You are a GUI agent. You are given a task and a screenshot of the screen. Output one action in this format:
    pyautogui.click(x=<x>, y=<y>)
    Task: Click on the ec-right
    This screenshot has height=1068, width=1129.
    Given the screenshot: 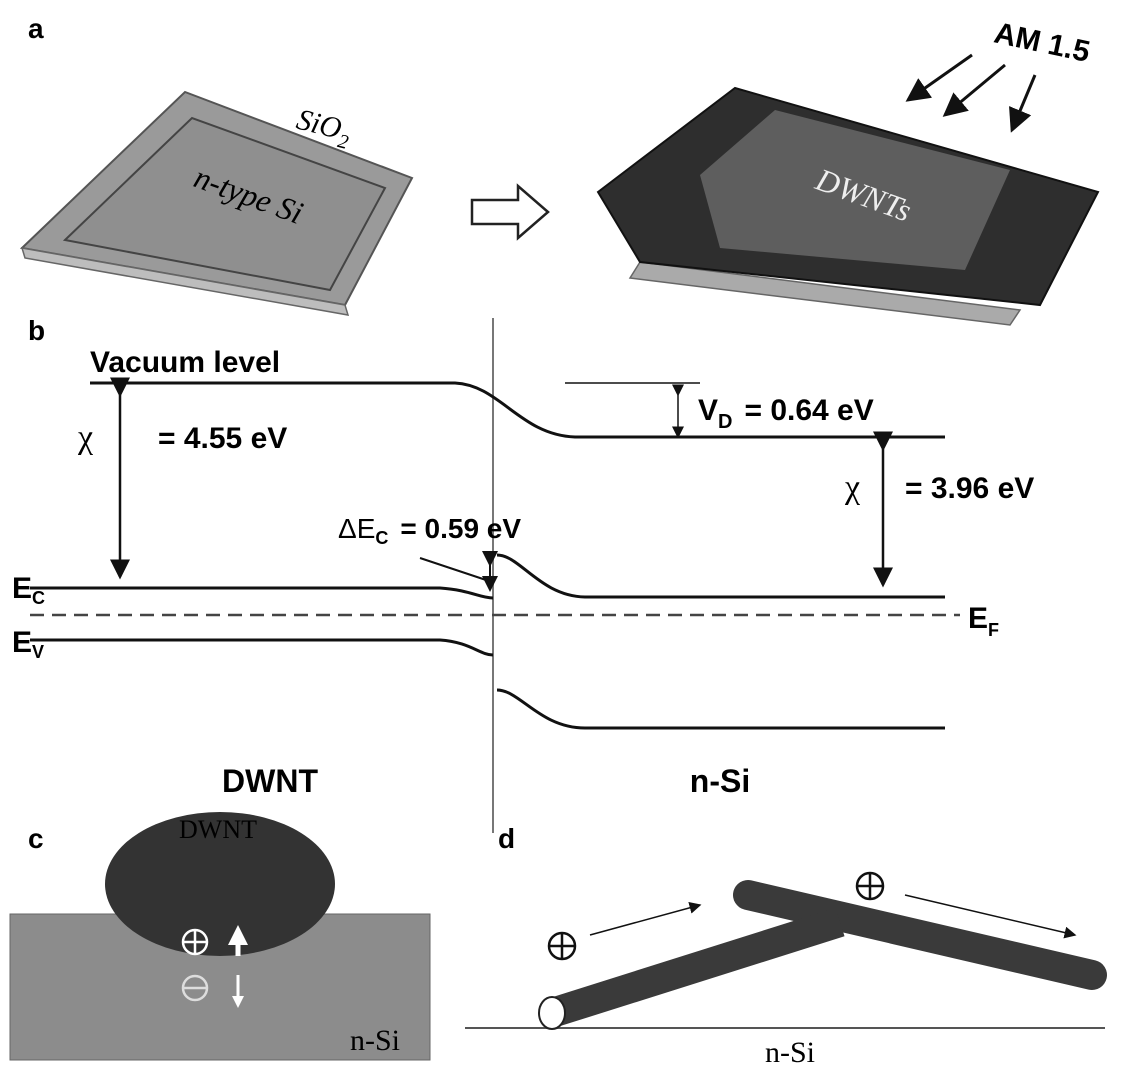 What is the action you would take?
    pyautogui.click(x=720, y=576)
    